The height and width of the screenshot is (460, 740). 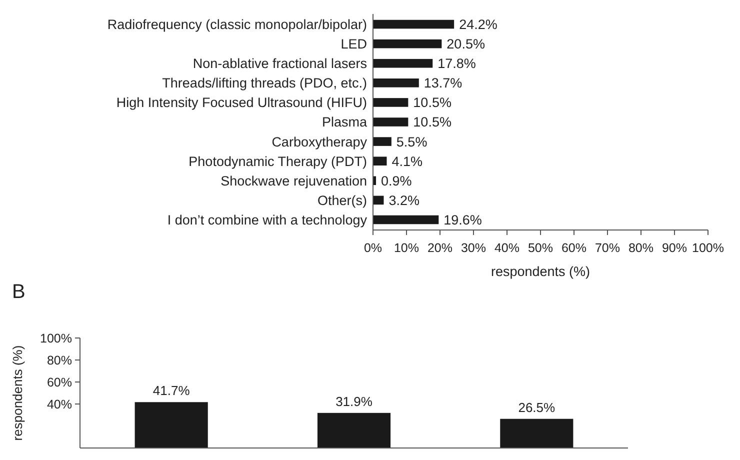 I want to click on x-tick-label: 70%, so click(x=607, y=248).